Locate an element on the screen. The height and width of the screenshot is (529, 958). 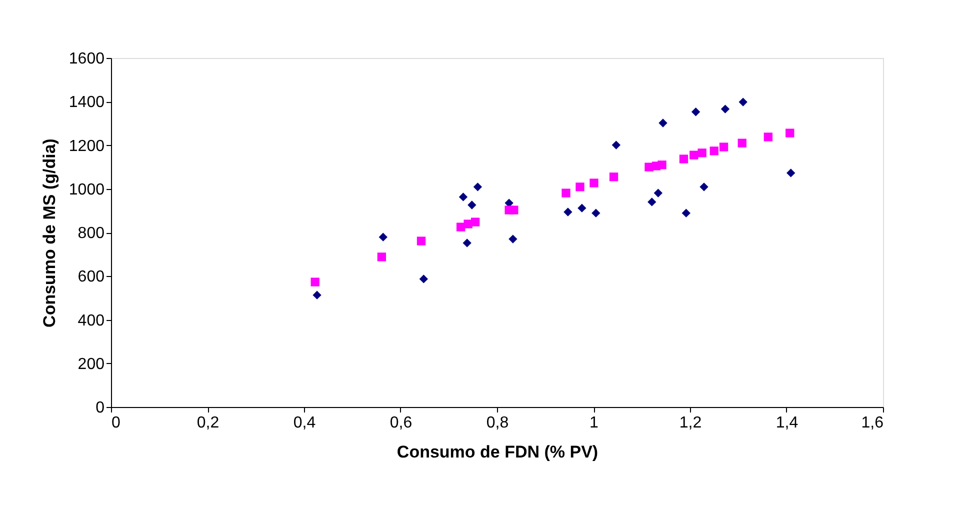
x-tick-label: 1 is located at coordinates (594, 423).